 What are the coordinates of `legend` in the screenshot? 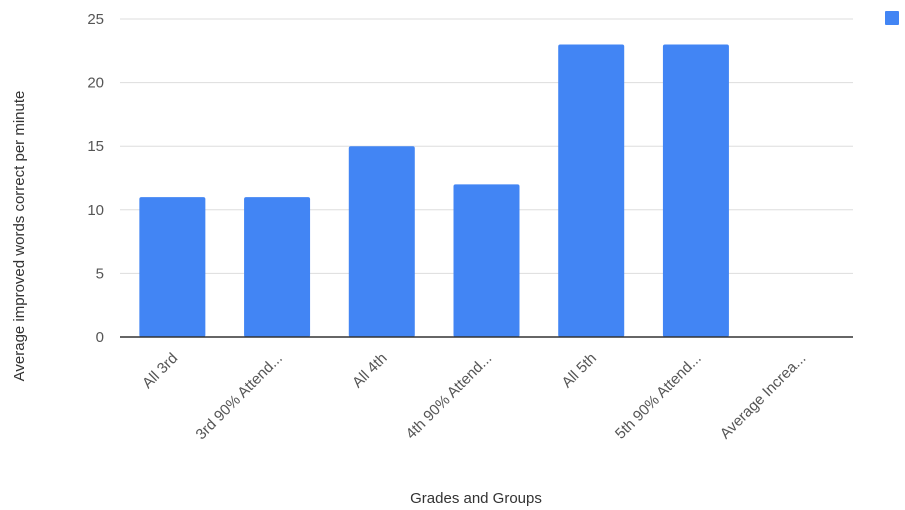 It's located at (892, 18).